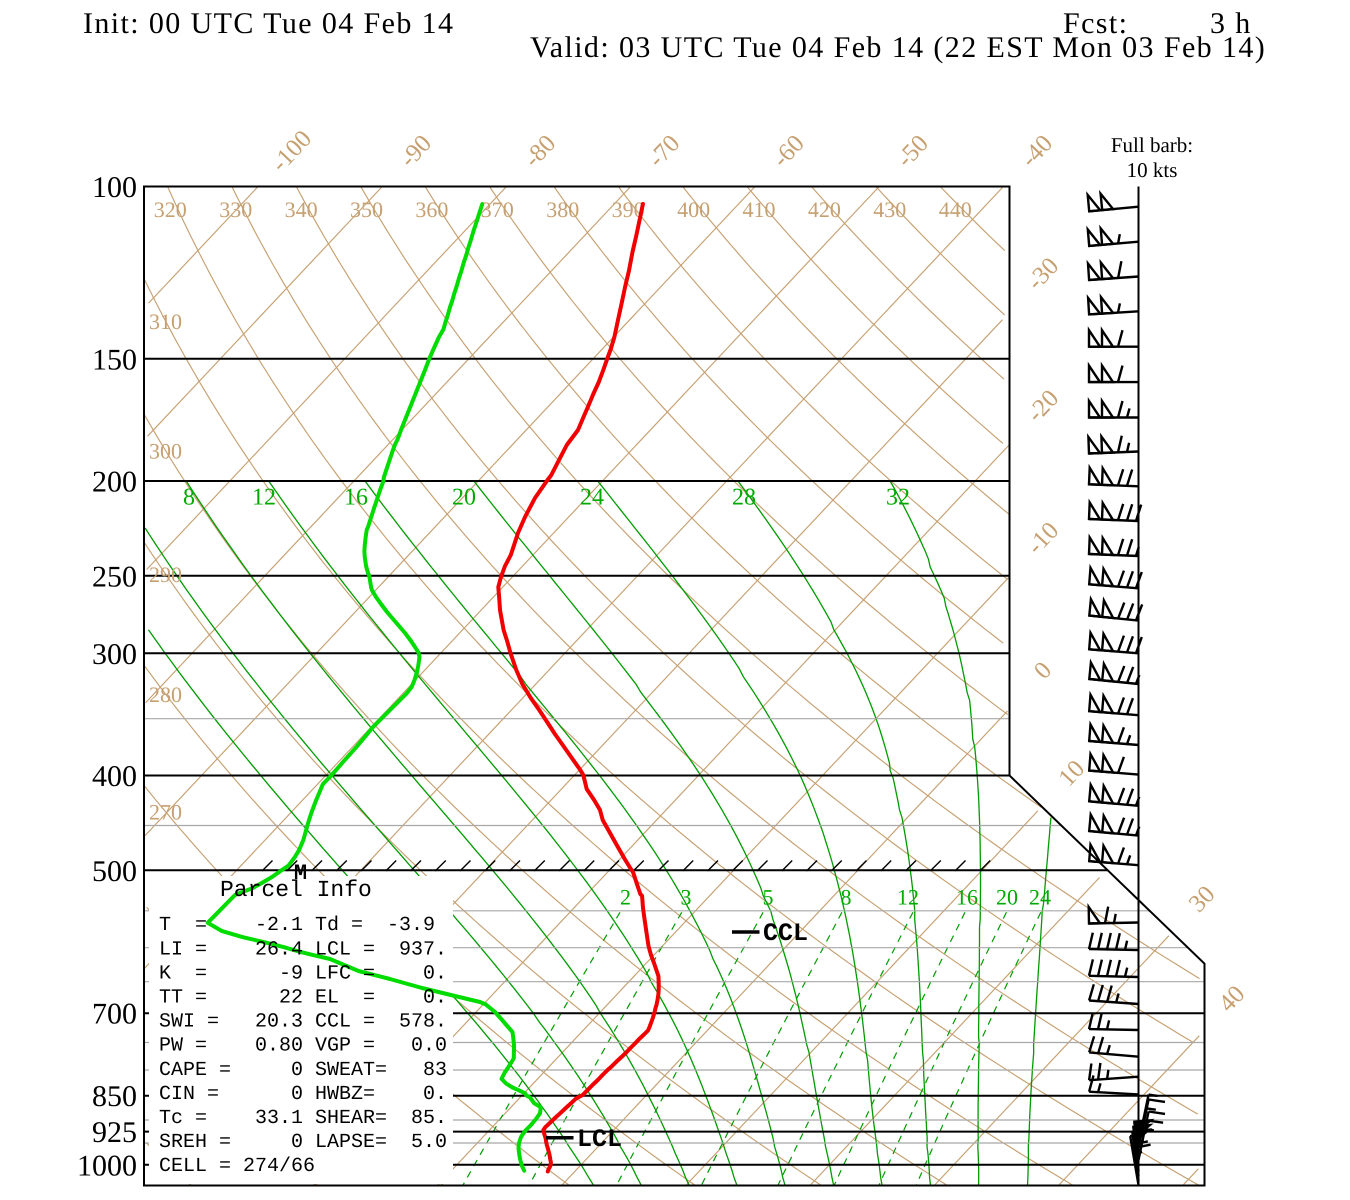  I want to click on svg-text: 2, so click(625, 897).